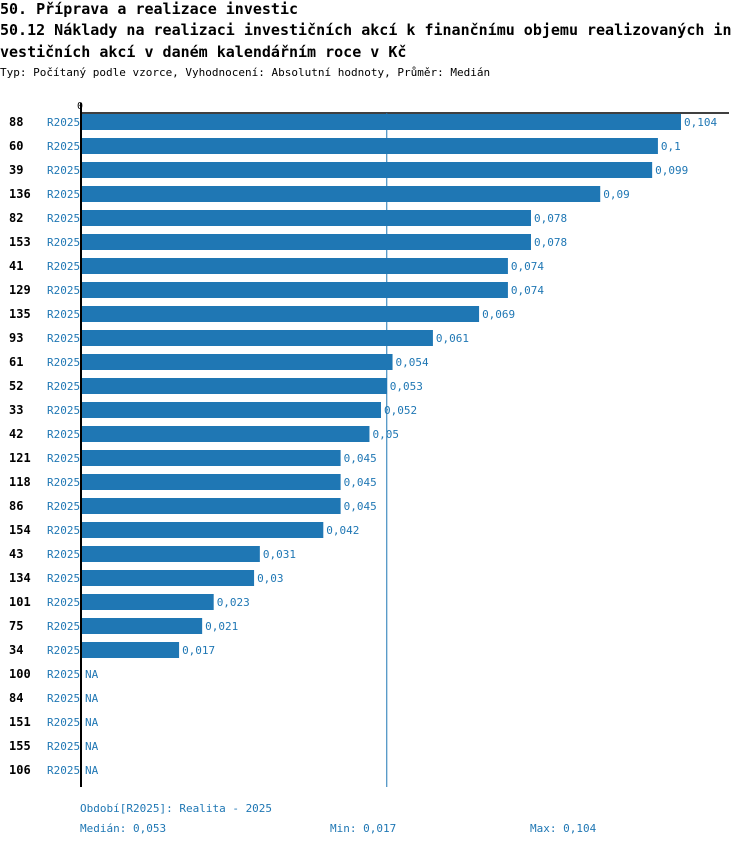  What do you see at coordinates (279, 554) in the screenshot?
I see `bar-value-label: 0,031` at bounding box center [279, 554].